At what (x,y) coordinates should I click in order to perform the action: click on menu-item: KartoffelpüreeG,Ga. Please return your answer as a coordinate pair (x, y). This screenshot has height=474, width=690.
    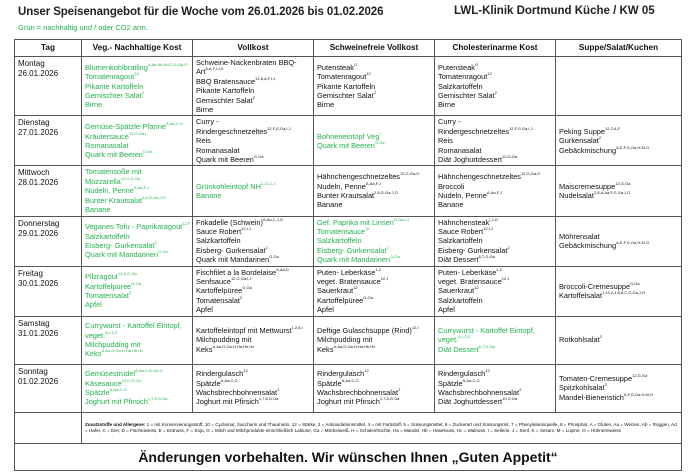
    Looking at the image, I should click on (253, 291).